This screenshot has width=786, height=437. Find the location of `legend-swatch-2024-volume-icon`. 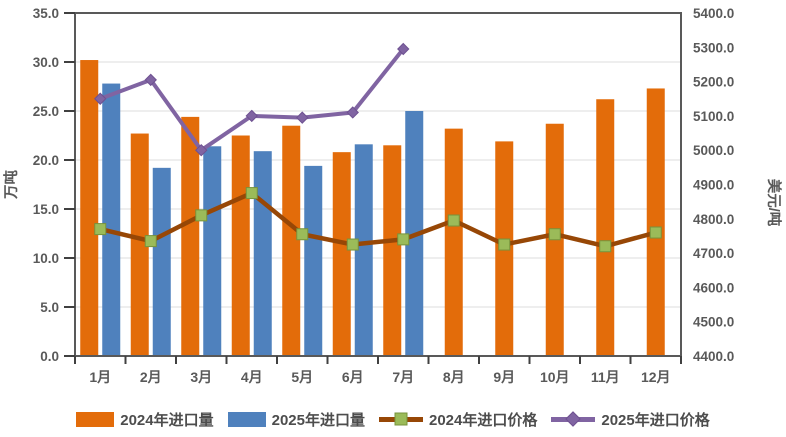

legend-swatch-2024-volume-icon is located at coordinates (95, 419).